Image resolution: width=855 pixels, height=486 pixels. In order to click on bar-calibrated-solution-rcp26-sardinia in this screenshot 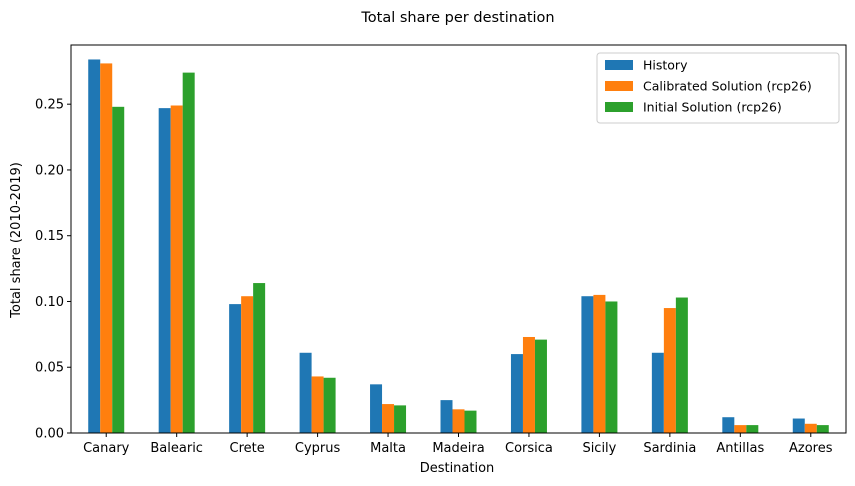, I will do `click(669, 370)`.